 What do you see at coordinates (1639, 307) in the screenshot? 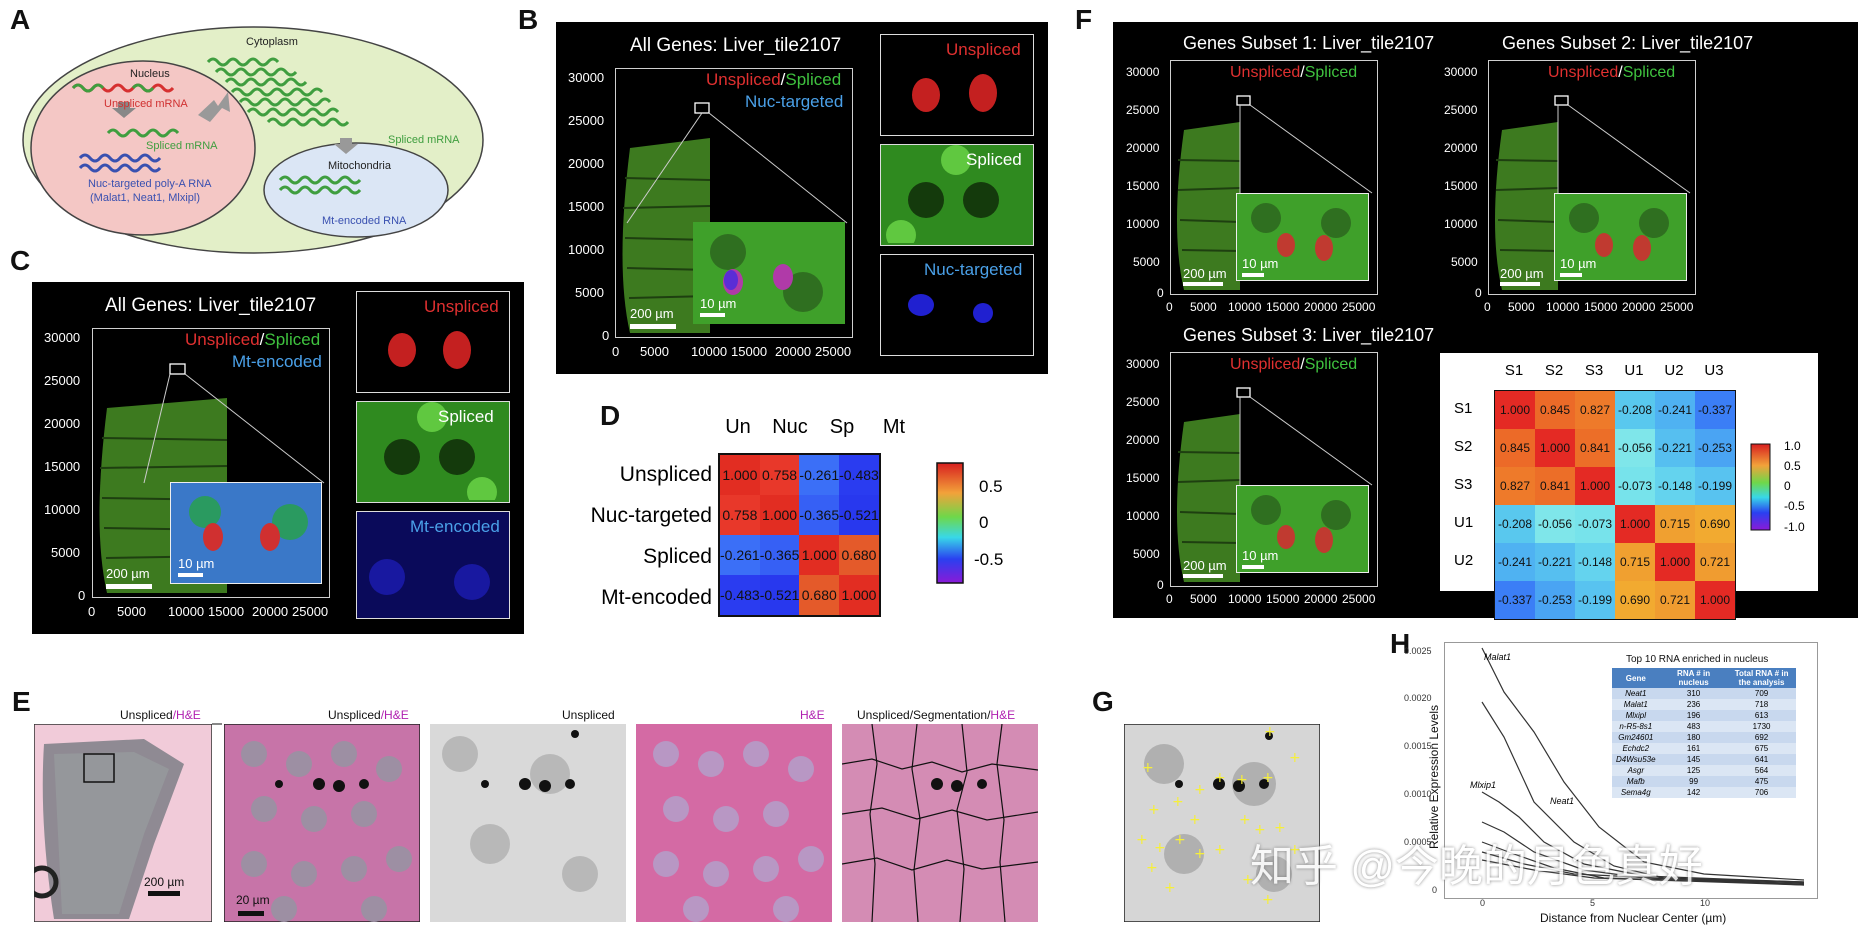
I see `panel-f2-xtick: 20000` at bounding box center [1639, 307].